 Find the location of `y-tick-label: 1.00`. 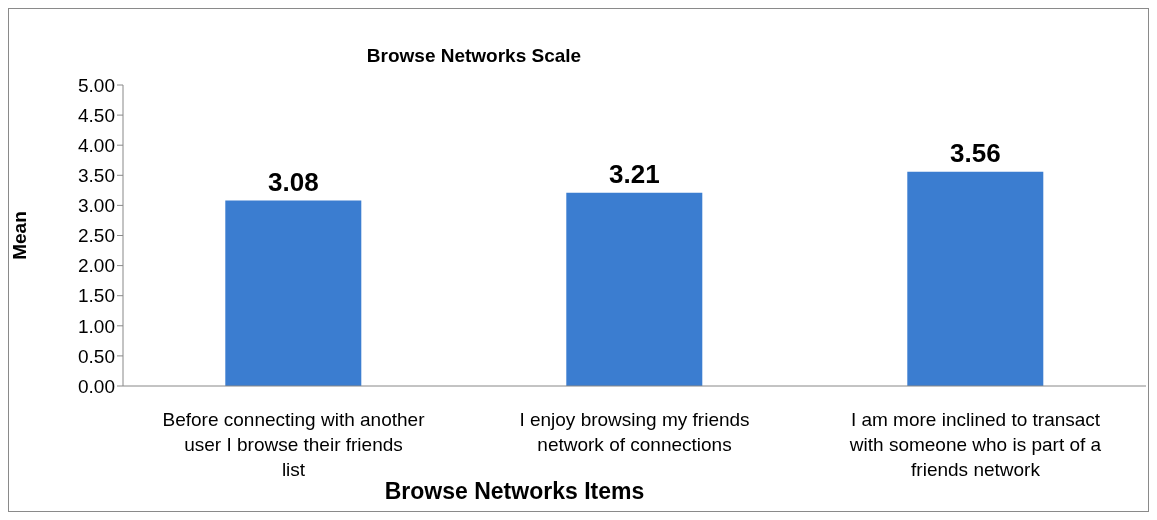

y-tick-label: 1.00 is located at coordinates (96, 326).